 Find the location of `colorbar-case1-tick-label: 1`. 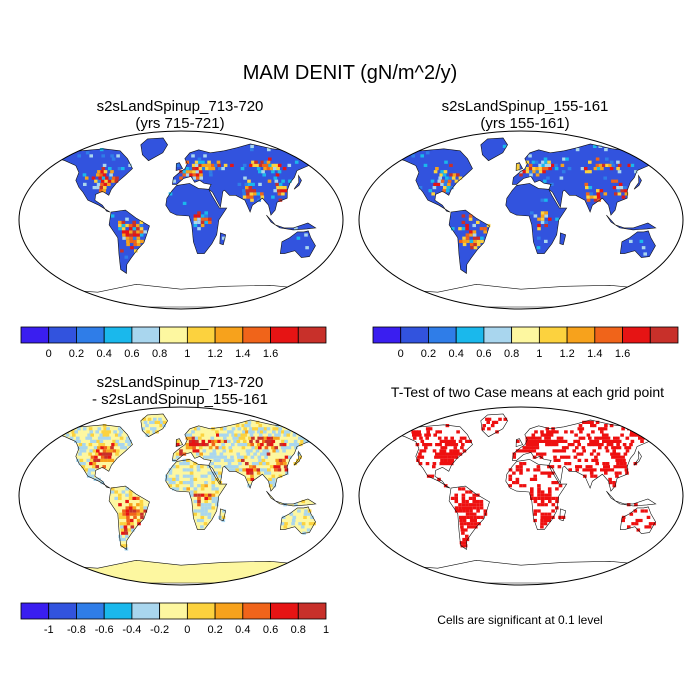

colorbar-case1-tick-label: 1 is located at coordinates (187, 354).